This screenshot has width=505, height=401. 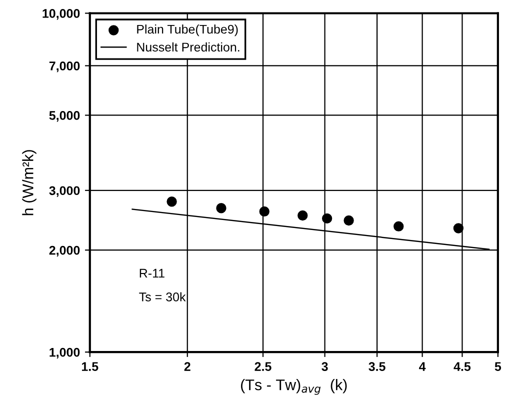 I want to click on y-tick-label: 5,000, so click(x=64, y=116).